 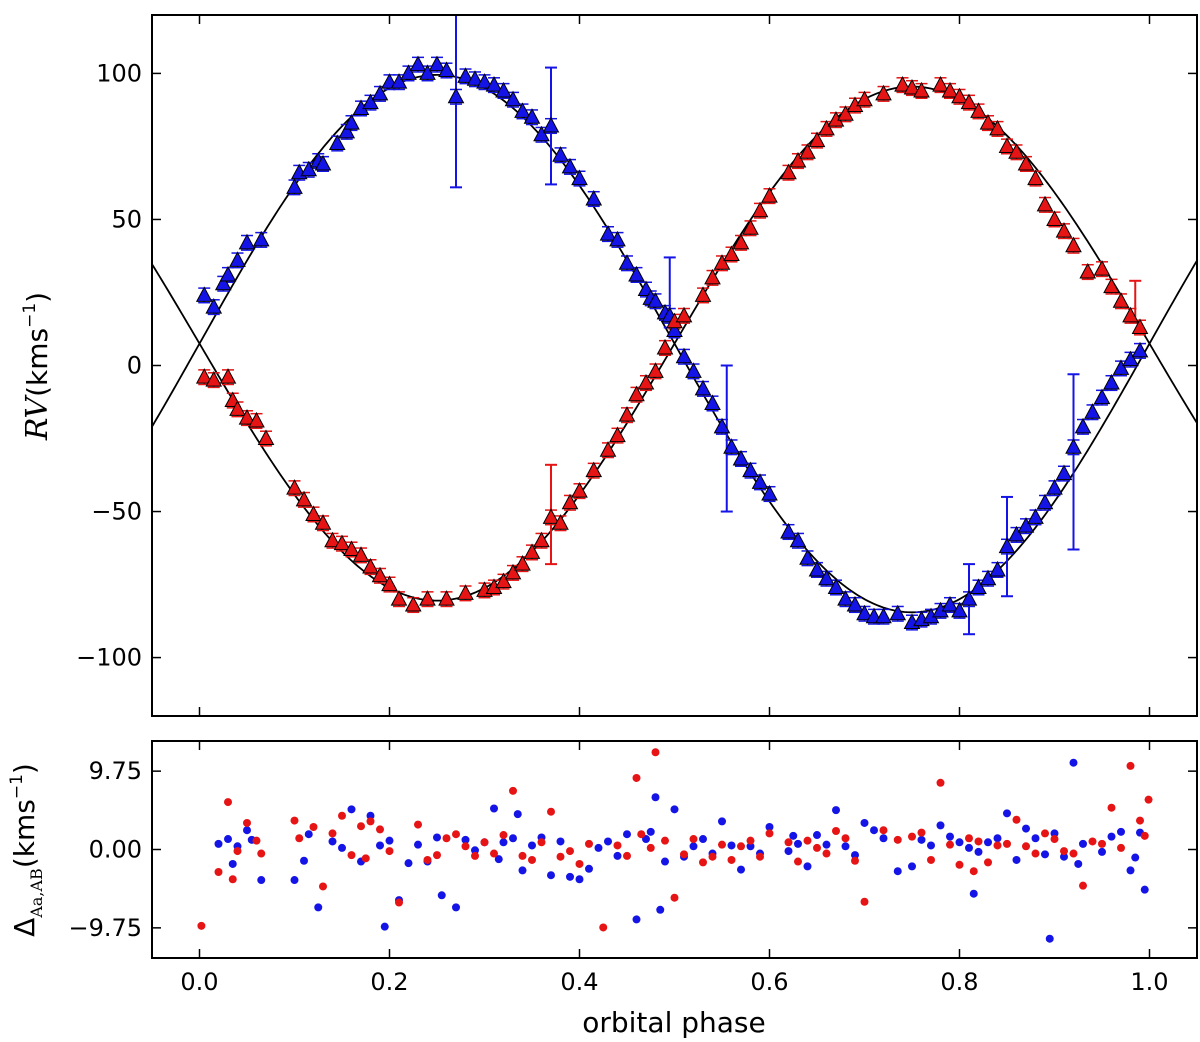 What do you see at coordinates (105, 928) in the screenshot?
I see `bottom-y-tick-label: −9.75` at bounding box center [105, 928].